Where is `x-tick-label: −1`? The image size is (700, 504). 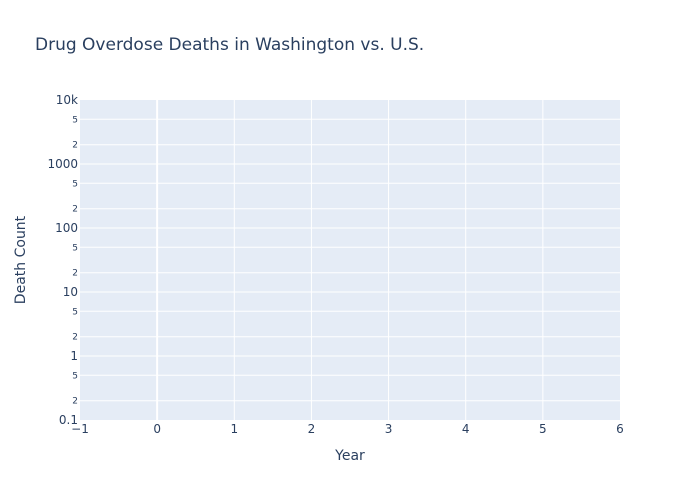 x-tick-label: −1 is located at coordinates (80, 429).